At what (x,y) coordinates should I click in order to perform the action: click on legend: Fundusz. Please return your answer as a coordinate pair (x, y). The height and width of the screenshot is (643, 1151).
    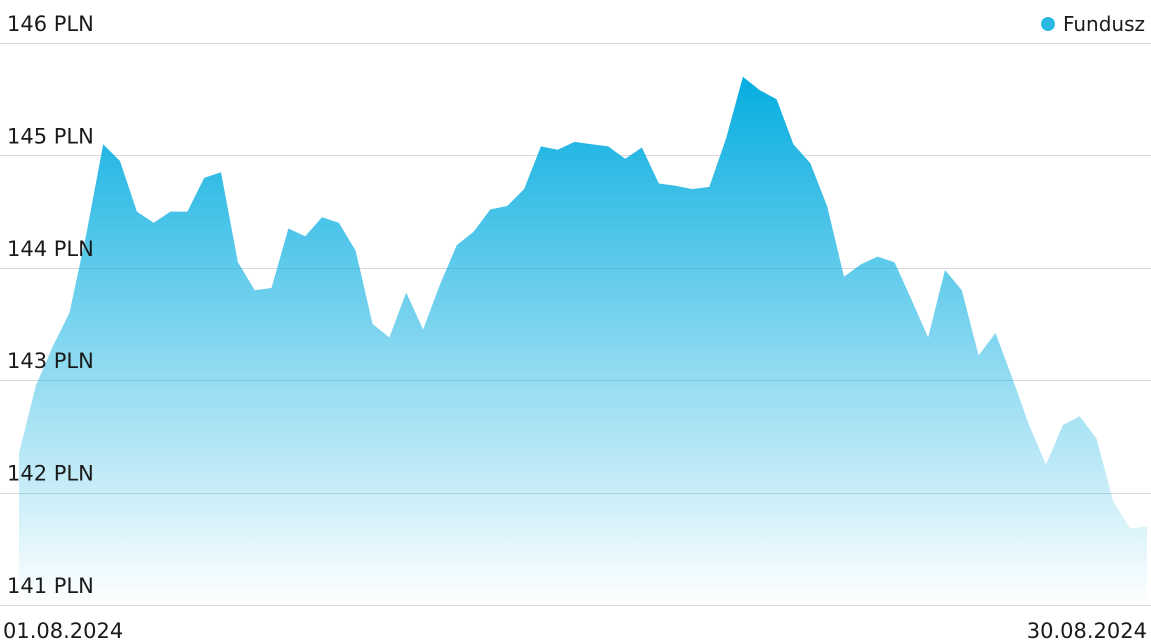
    Looking at the image, I should click on (1093, 24).